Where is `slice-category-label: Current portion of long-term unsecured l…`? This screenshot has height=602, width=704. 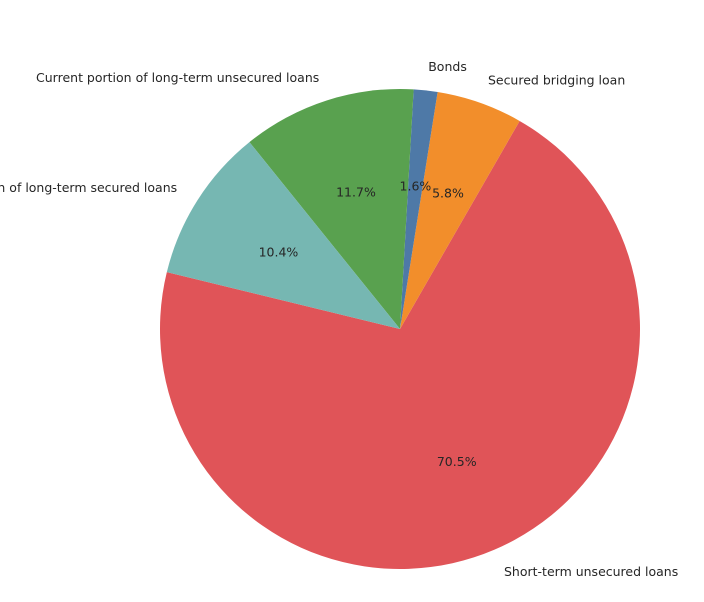 slice-category-label: Current portion of long-term unsecured l… is located at coordinates (177, 77).